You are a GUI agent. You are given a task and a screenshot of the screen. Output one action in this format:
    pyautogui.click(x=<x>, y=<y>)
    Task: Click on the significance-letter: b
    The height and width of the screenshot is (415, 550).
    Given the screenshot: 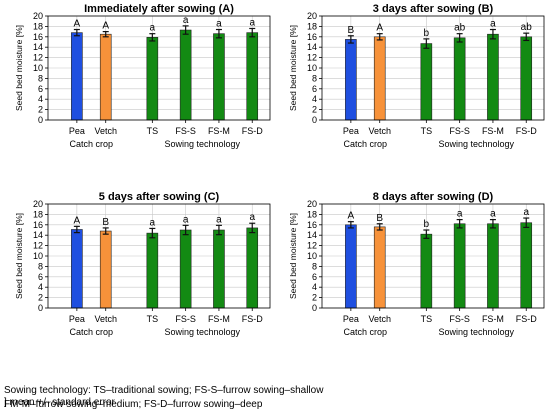 What is the action you would take?
    pyautogui.click(x=427, y=33)
    